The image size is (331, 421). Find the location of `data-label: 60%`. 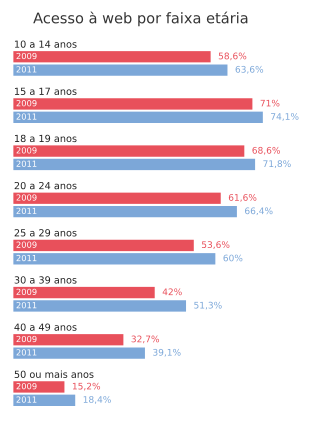

data-label: 60% is located at coordinates (232, 258).